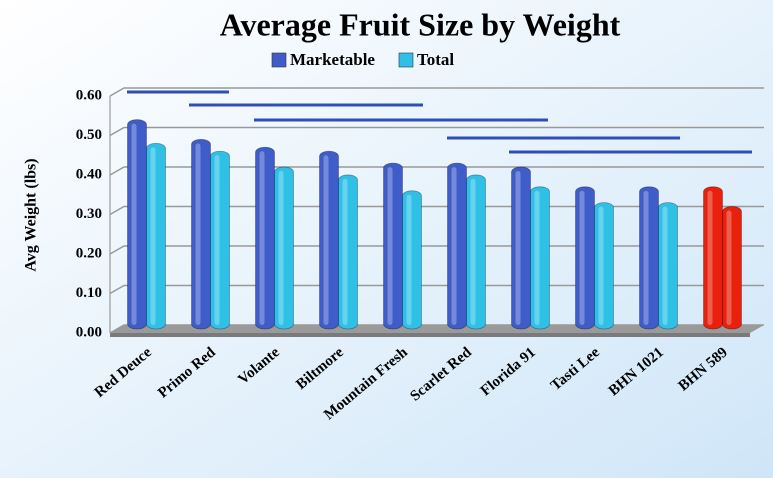 This screenshot has height=478, width=773. Describe the element at coordinates (31, 214) in the screenshot. I see `y-axis-label: Avg Weight (lbs)` at that location.